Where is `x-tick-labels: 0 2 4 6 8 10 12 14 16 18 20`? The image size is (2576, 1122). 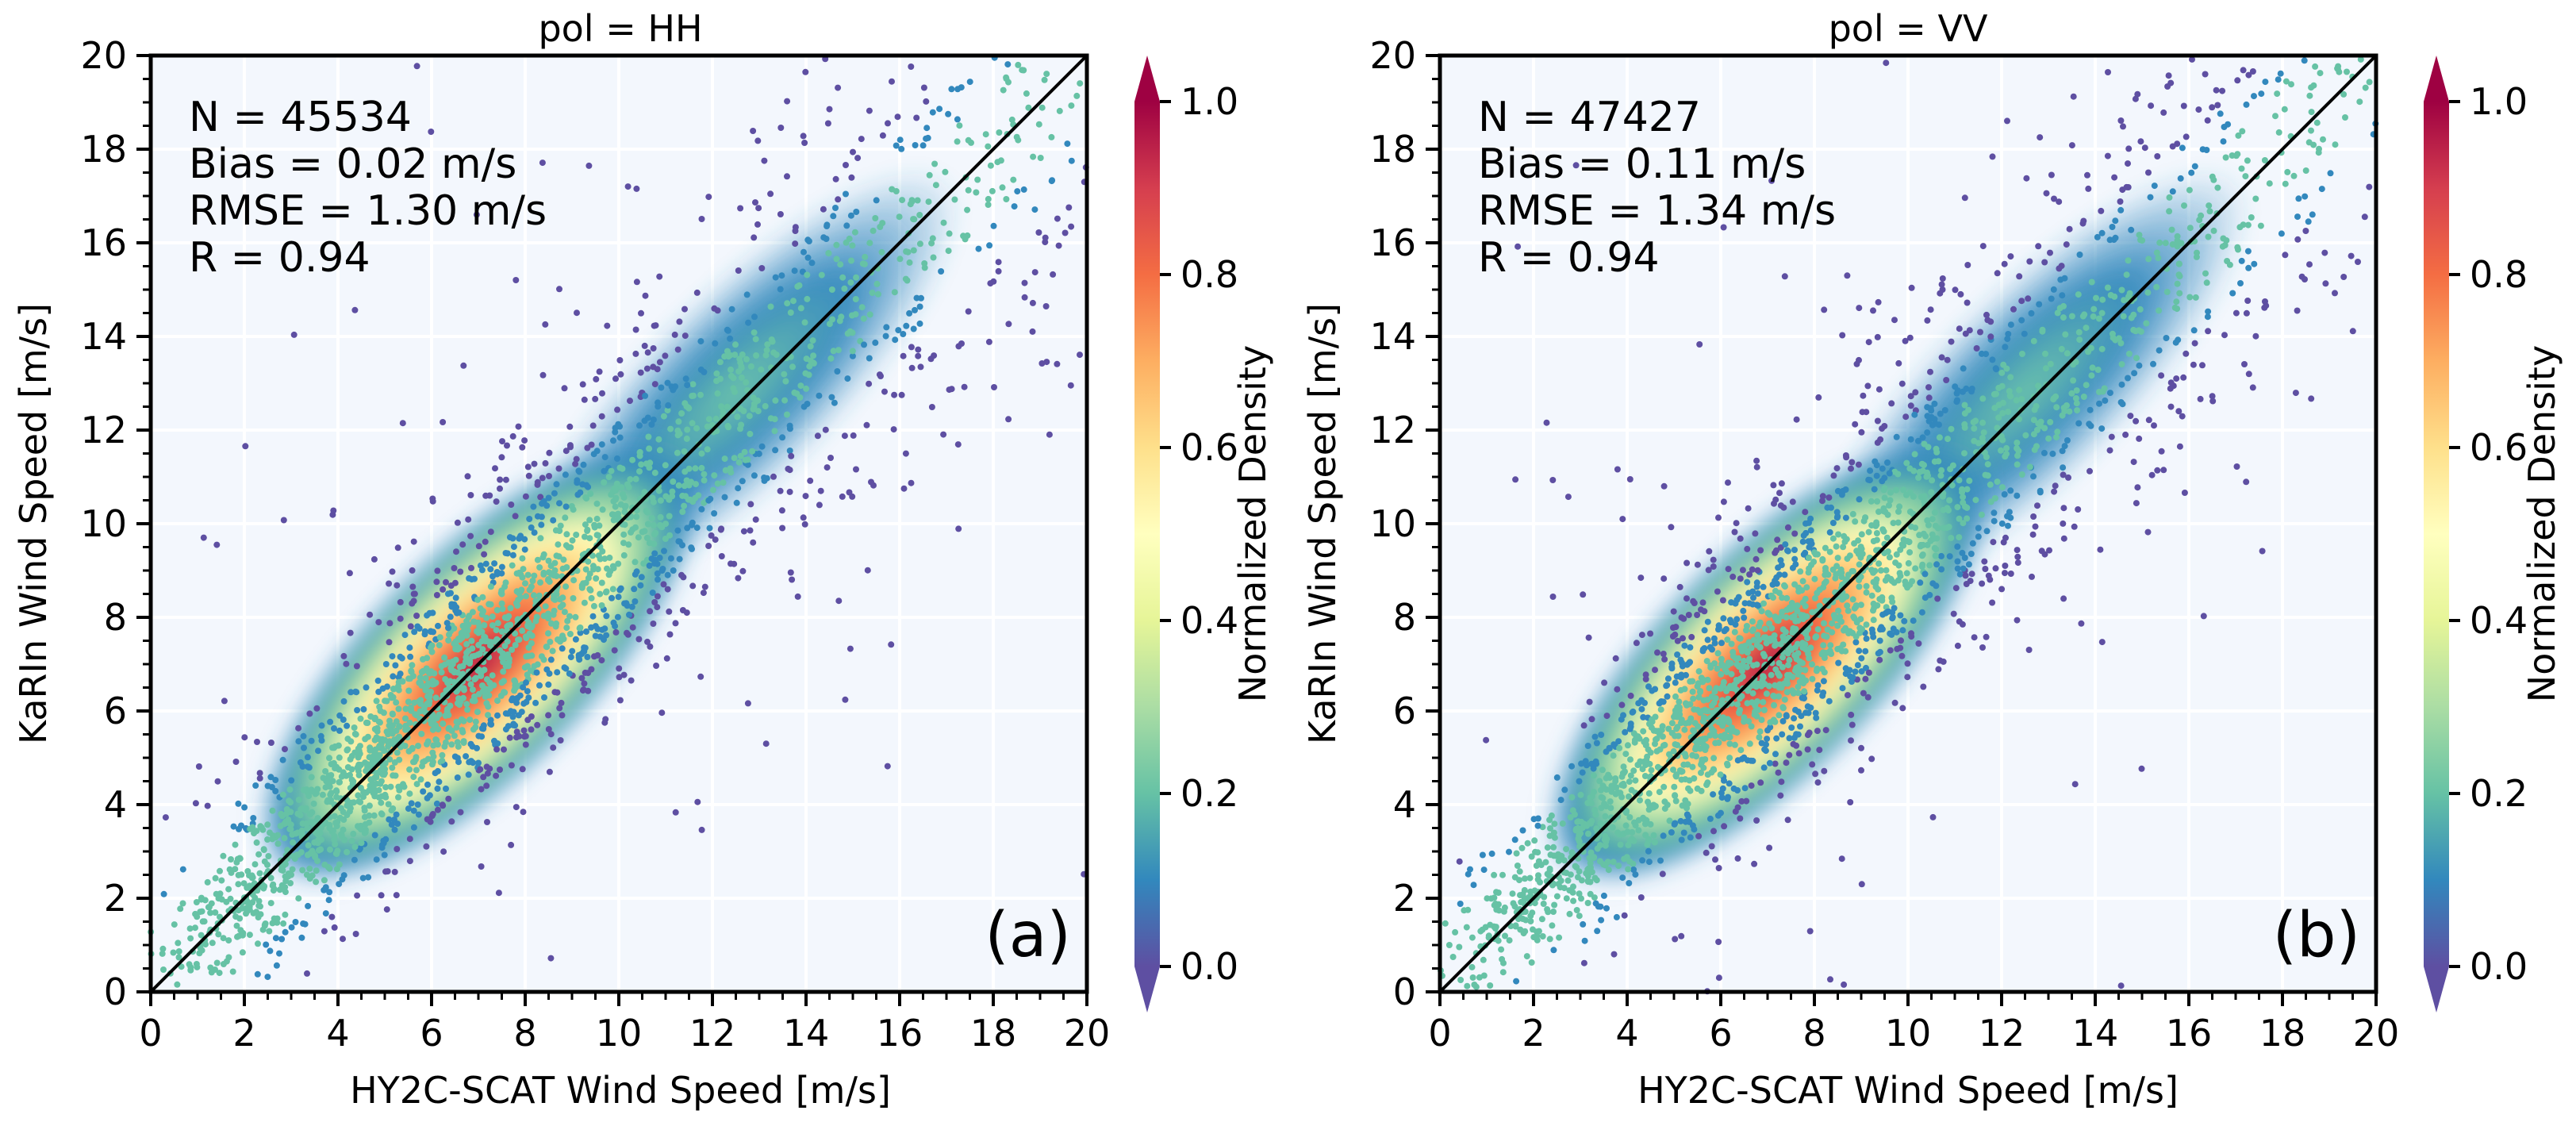 x-tick-labels: 0 2 4 6 8 10 12 14 16 18 20 is located at coordinates (624, 1033).